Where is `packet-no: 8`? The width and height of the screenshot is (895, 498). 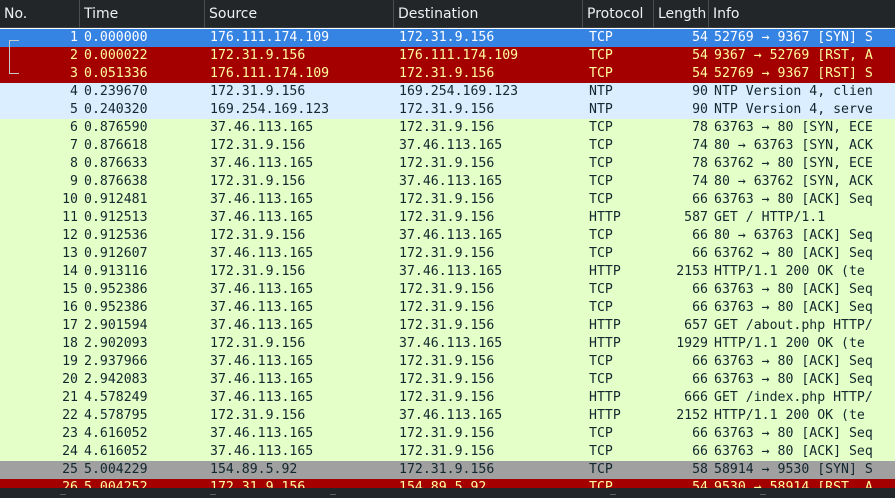
packet-no: 8 is located at coordinates (74, 163).